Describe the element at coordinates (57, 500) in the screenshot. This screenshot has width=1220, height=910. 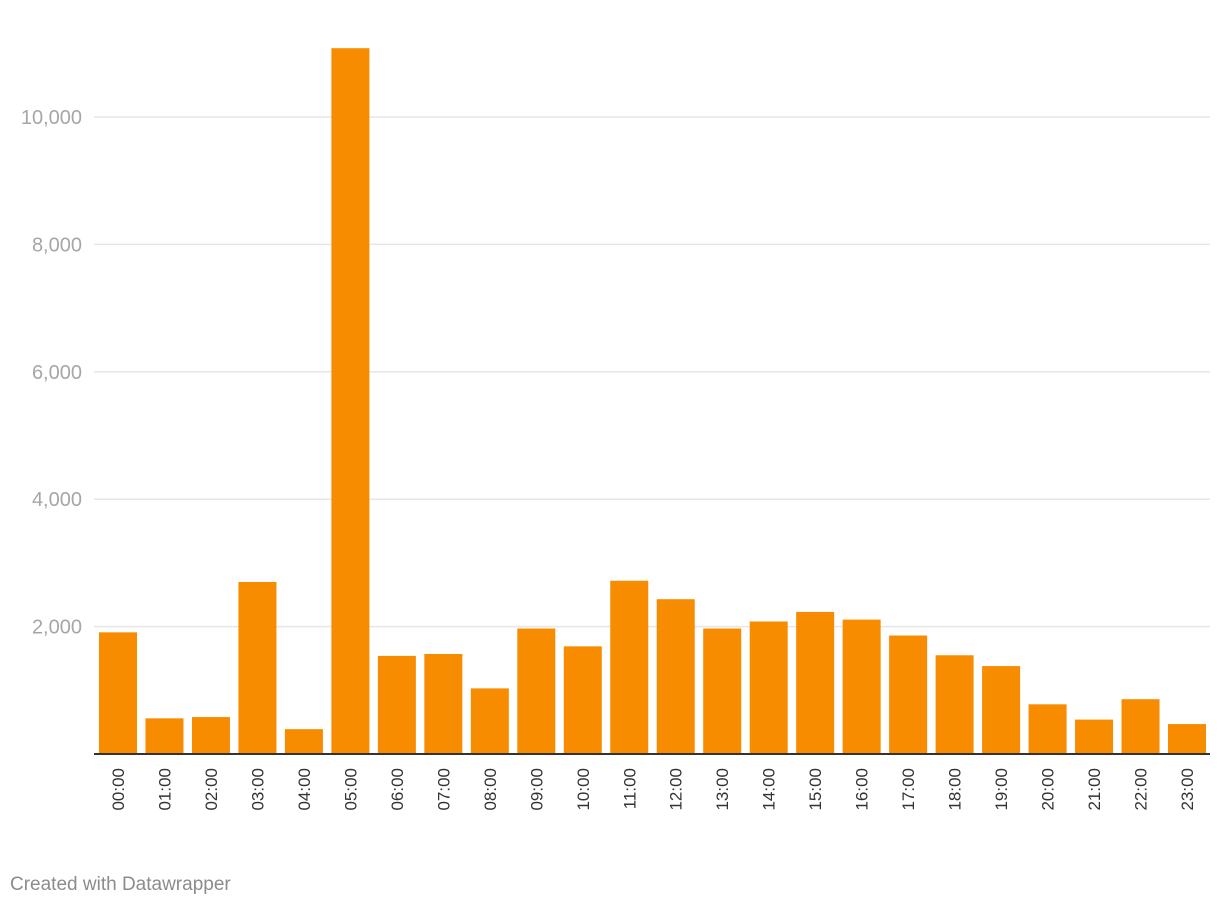
I see `y-tick-label: 4,000` at that location.